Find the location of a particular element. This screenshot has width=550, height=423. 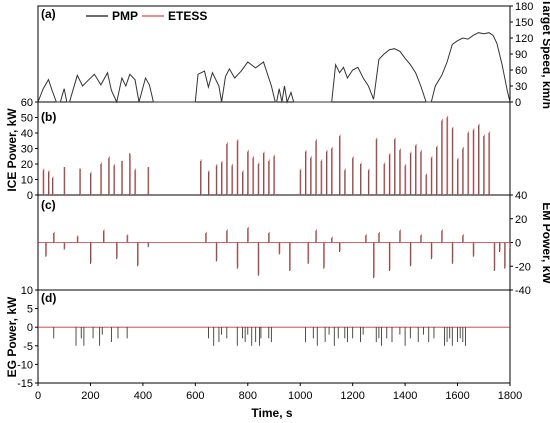

right-y-tick-label-a: 0 is located at coordinates (518, 103).